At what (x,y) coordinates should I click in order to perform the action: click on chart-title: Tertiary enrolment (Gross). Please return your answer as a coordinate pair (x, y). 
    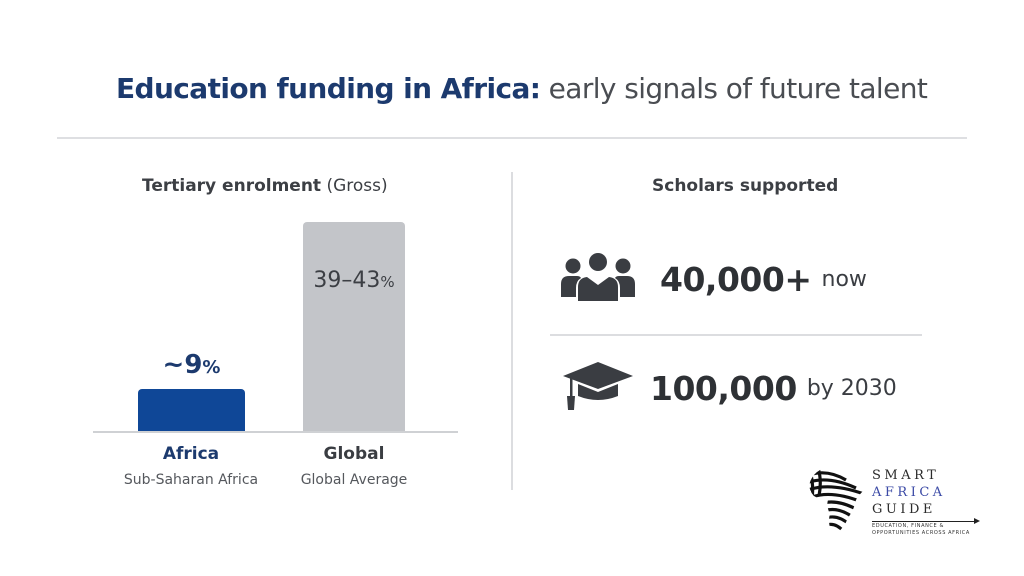
    Looking at the image, I should click on (265, 186).